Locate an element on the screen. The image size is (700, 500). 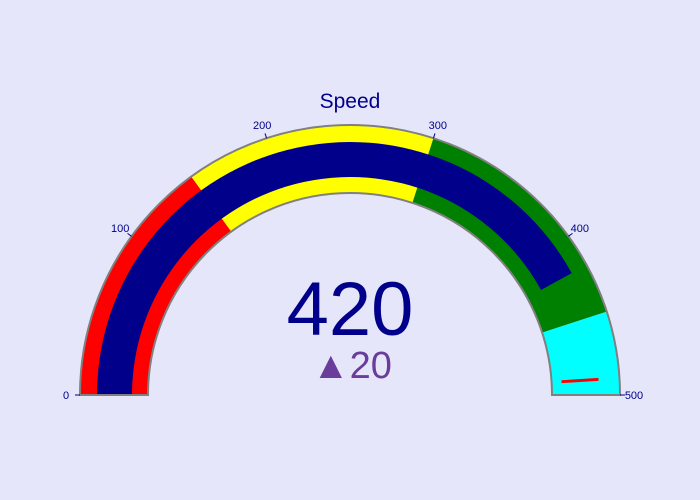
gauge-threshold-line is located at coordinates (580, 380).